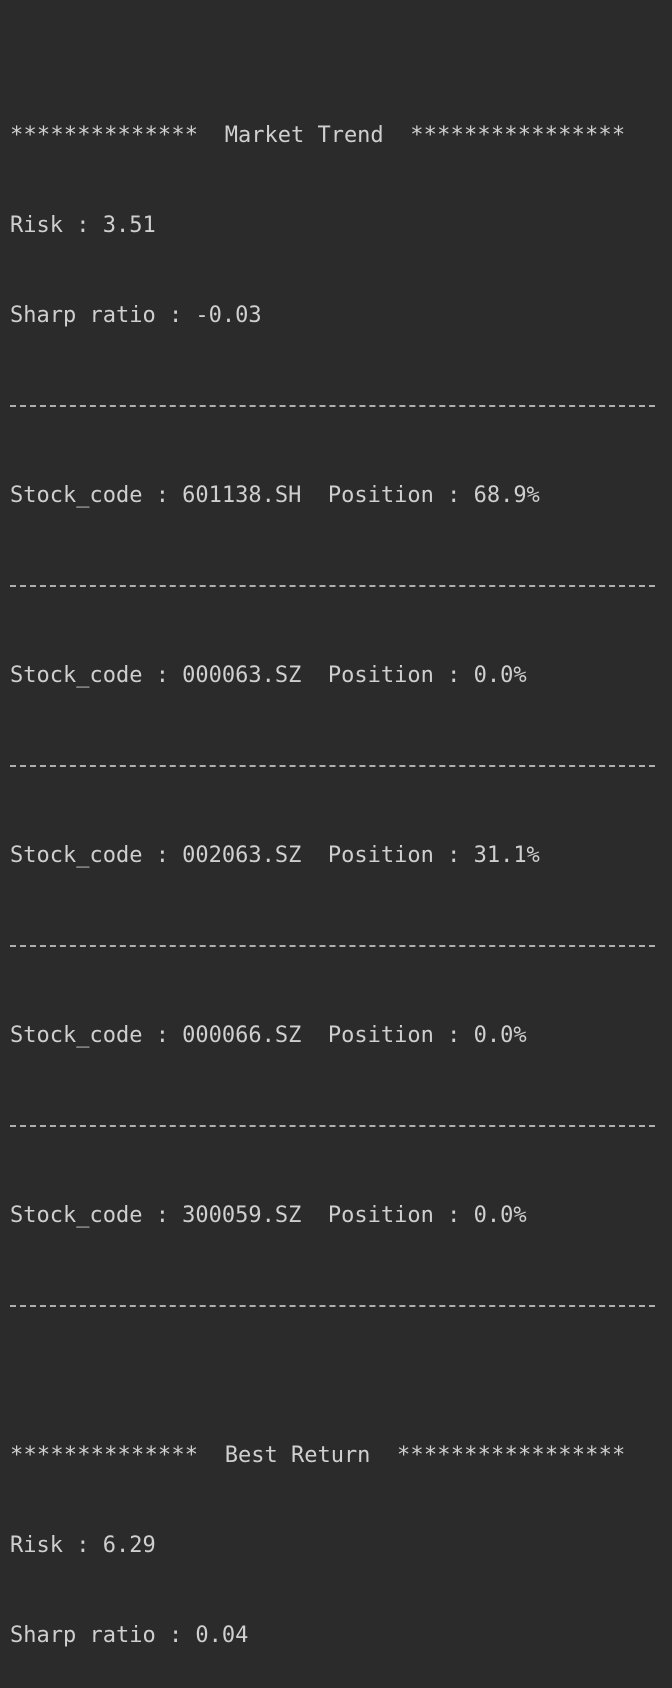 This screenshot has height=1688, width=672. I want to click on stock-position-row: Stock_code : 300059.SZ Position : 0.0%, so click(268, 1215).